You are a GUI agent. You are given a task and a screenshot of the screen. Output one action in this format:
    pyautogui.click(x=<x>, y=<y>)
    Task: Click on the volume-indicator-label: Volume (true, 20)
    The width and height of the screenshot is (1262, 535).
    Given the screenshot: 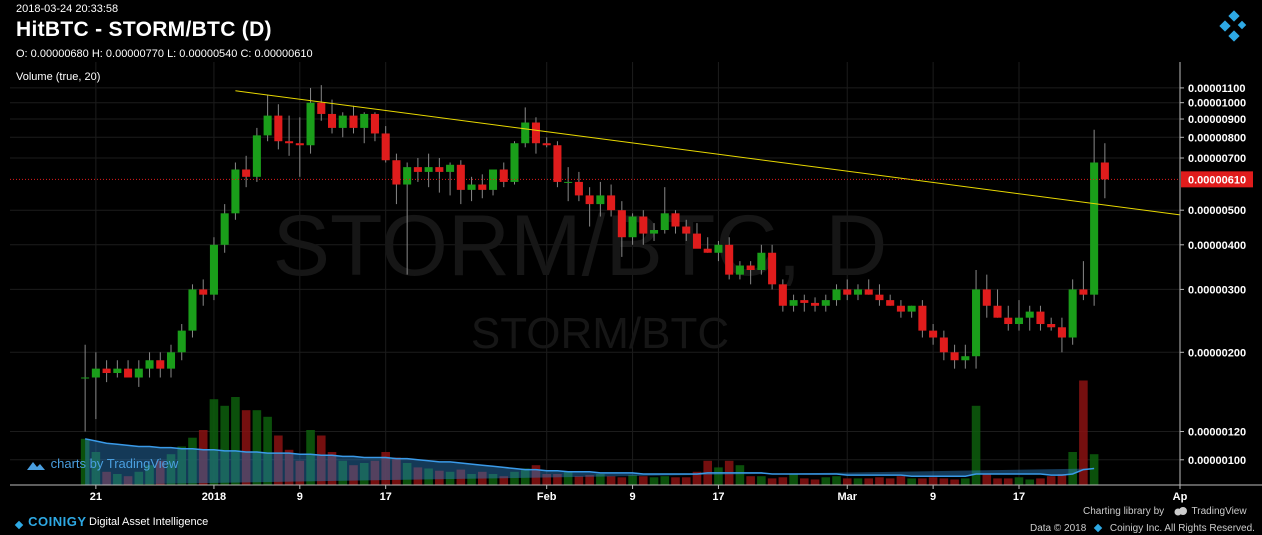 What is the action you would take?
    pyautogui.click(x=58, y=77)
    